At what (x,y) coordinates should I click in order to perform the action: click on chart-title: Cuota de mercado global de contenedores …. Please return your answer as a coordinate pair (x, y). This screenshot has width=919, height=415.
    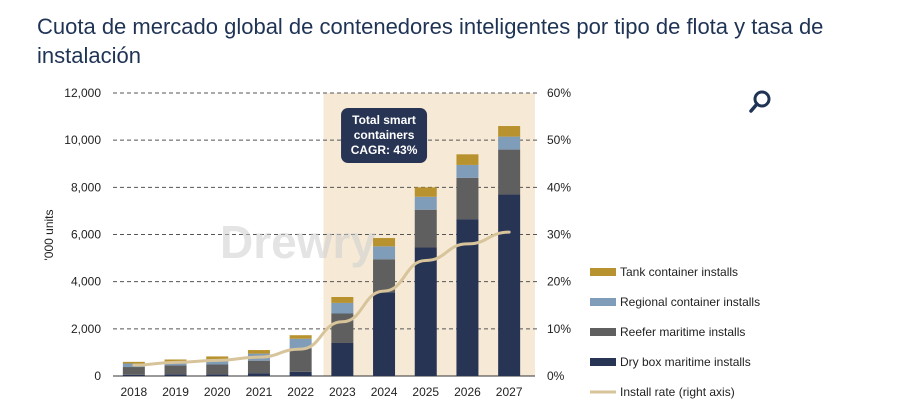
    Looking at the image, I should click on (430, 41).